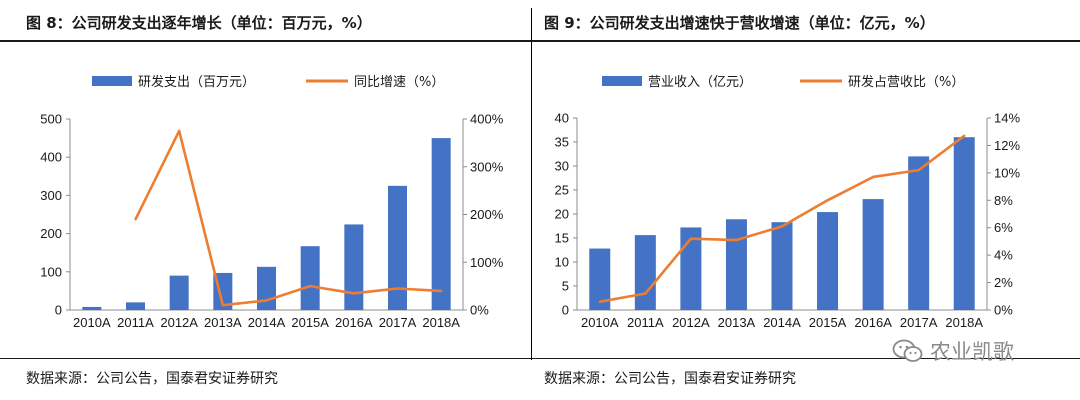  I want to click on figure-8-title-rule, so click(265, 41).